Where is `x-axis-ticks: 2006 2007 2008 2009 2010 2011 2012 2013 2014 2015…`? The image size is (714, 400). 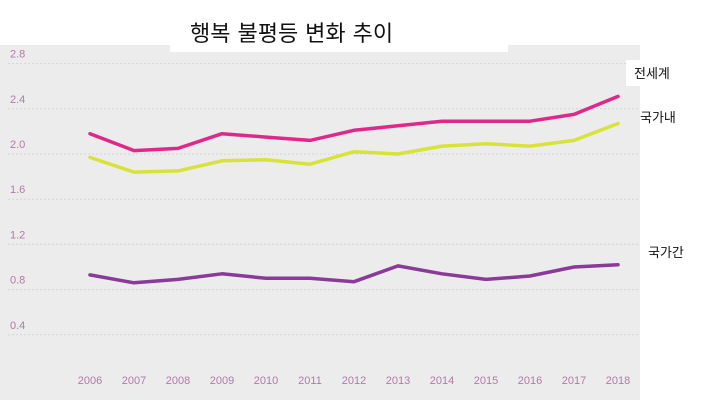 x-axis-ticks: 2006 2007 2008 2009 2010 2011 2012 2013 2014 2015… is located at coordinates (354, 381).